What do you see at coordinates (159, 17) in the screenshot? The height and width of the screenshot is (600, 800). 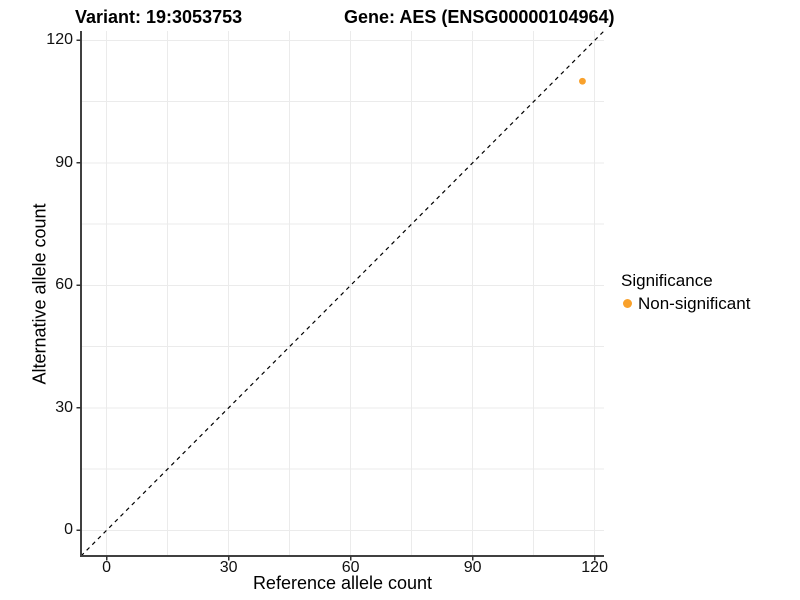 I see `plot-title-variant: Variant: 19:3053753` at bounding box center [159, 17].